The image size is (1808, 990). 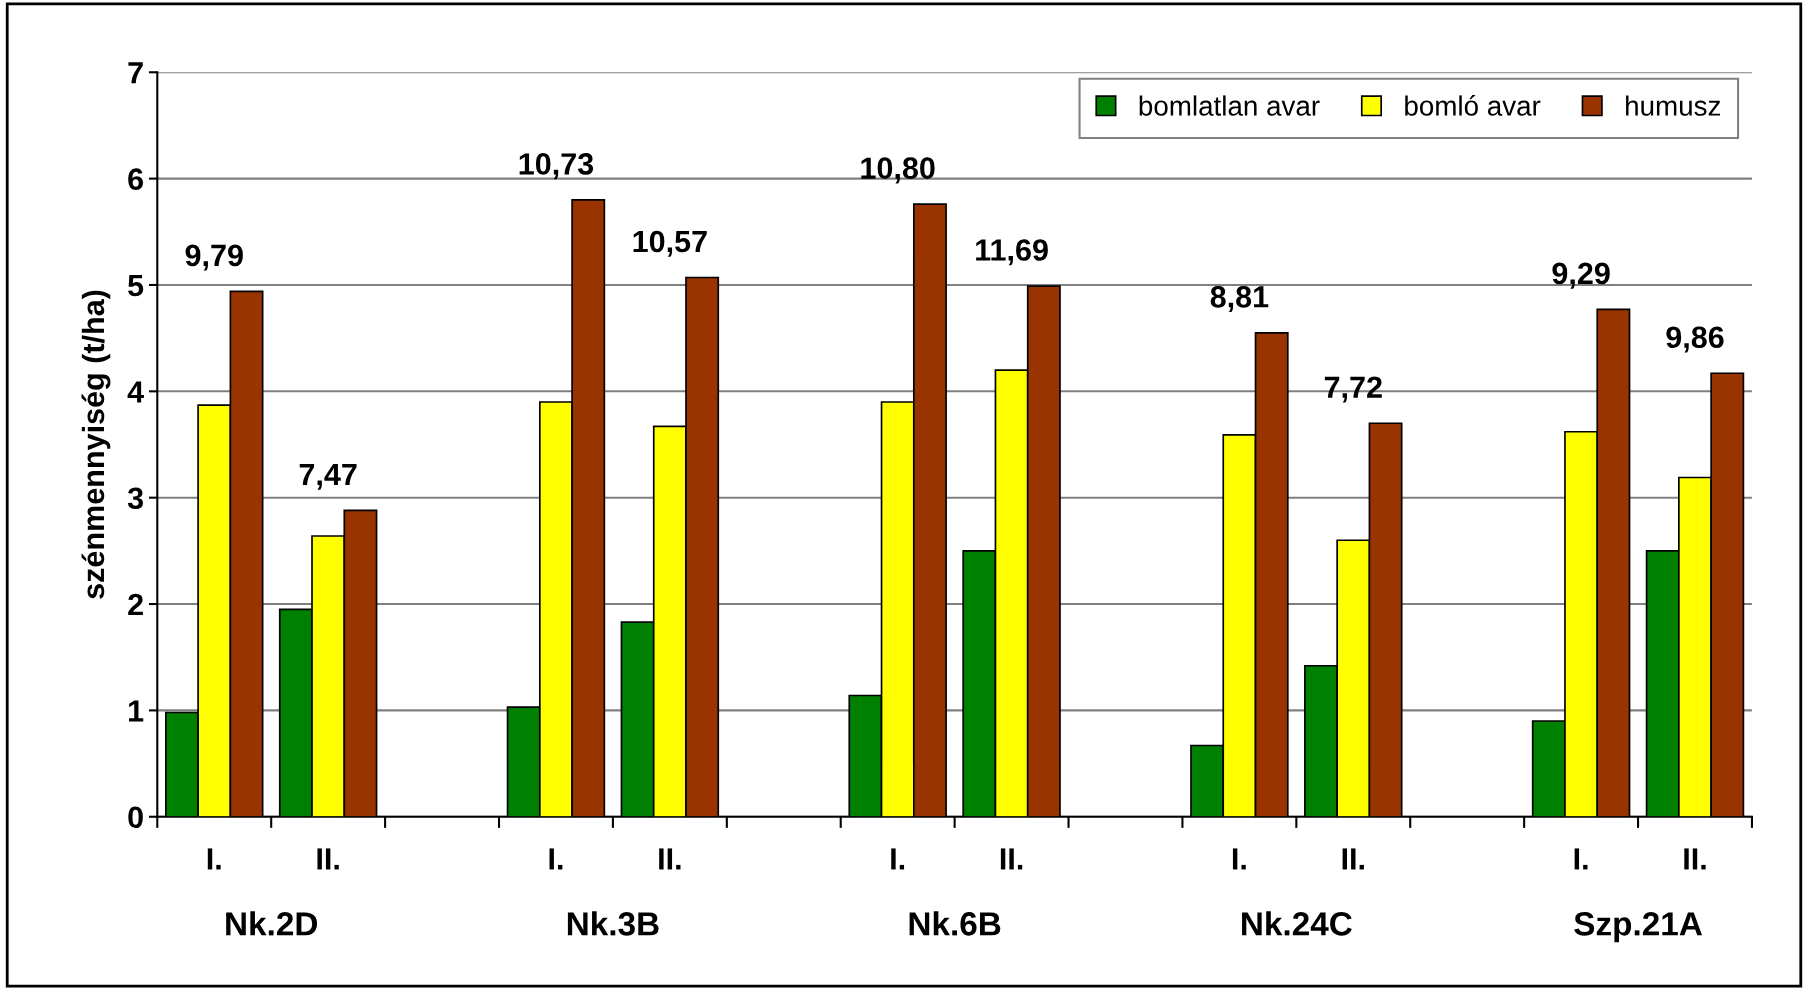 I want to click on text: Nk.2D, so click(x=272, y=923).